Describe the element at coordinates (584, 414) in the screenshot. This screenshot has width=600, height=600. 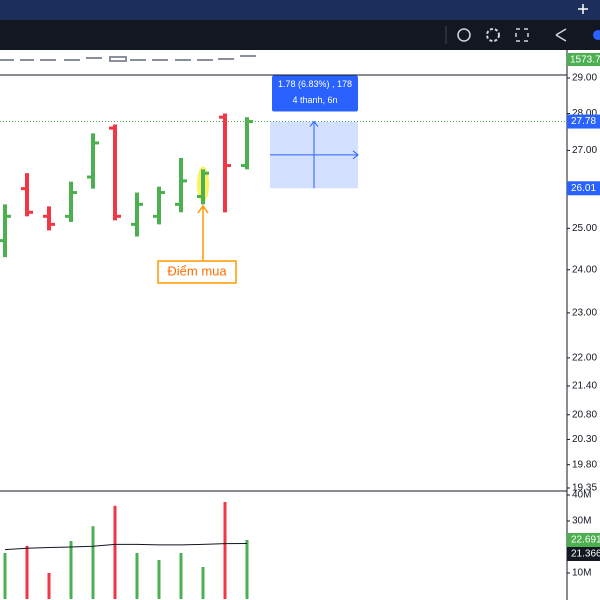
I see `y-tick-label: 20.80` at that location.